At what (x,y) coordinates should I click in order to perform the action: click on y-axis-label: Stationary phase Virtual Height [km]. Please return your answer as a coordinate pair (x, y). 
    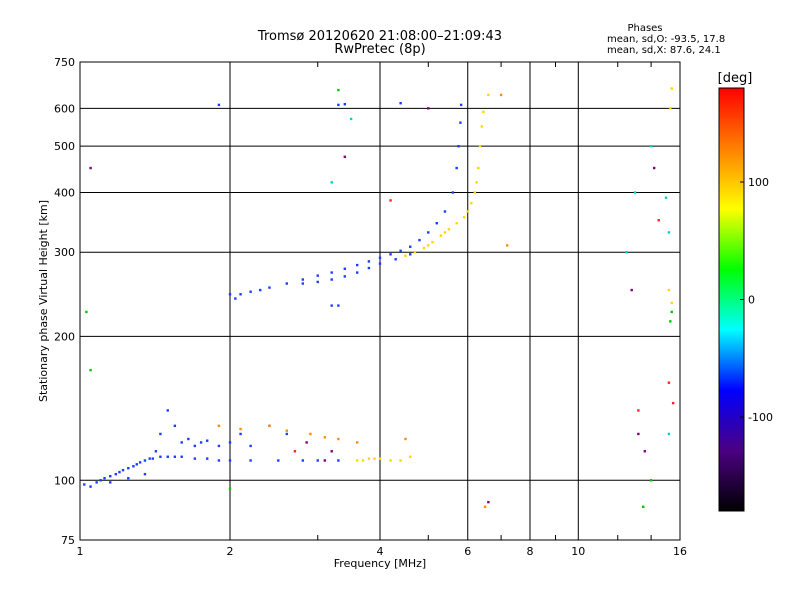
    Looking at the image, I should click on (43, 301).